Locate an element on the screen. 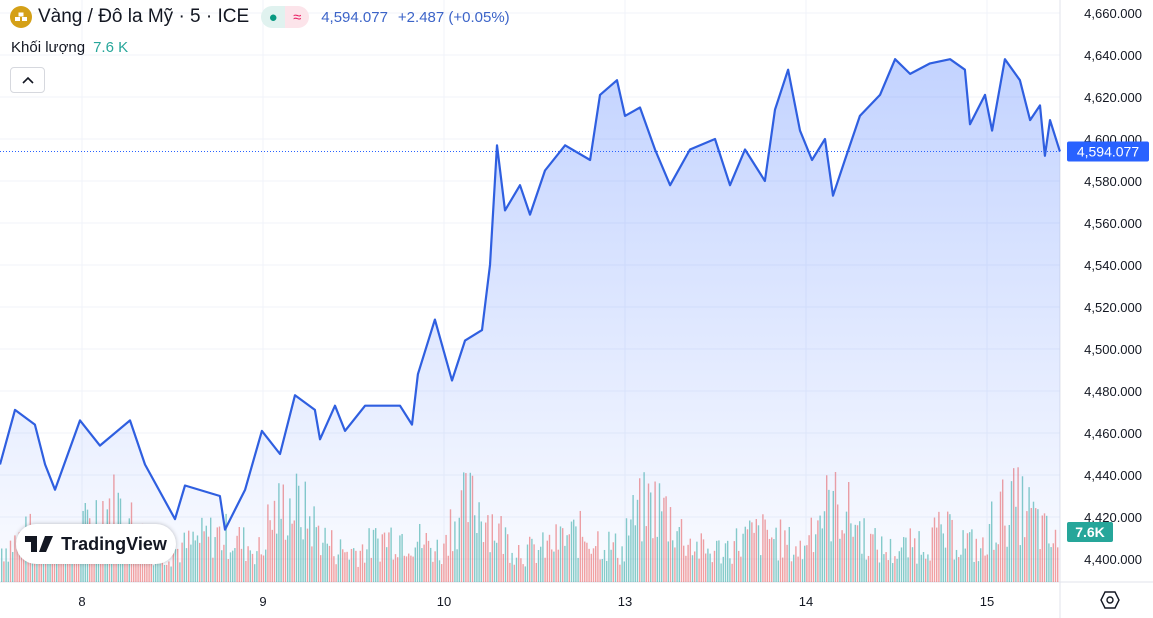 This screenshot has height=618, width=1153. x-tick-label: 14 is located at coordinates (806, 601).